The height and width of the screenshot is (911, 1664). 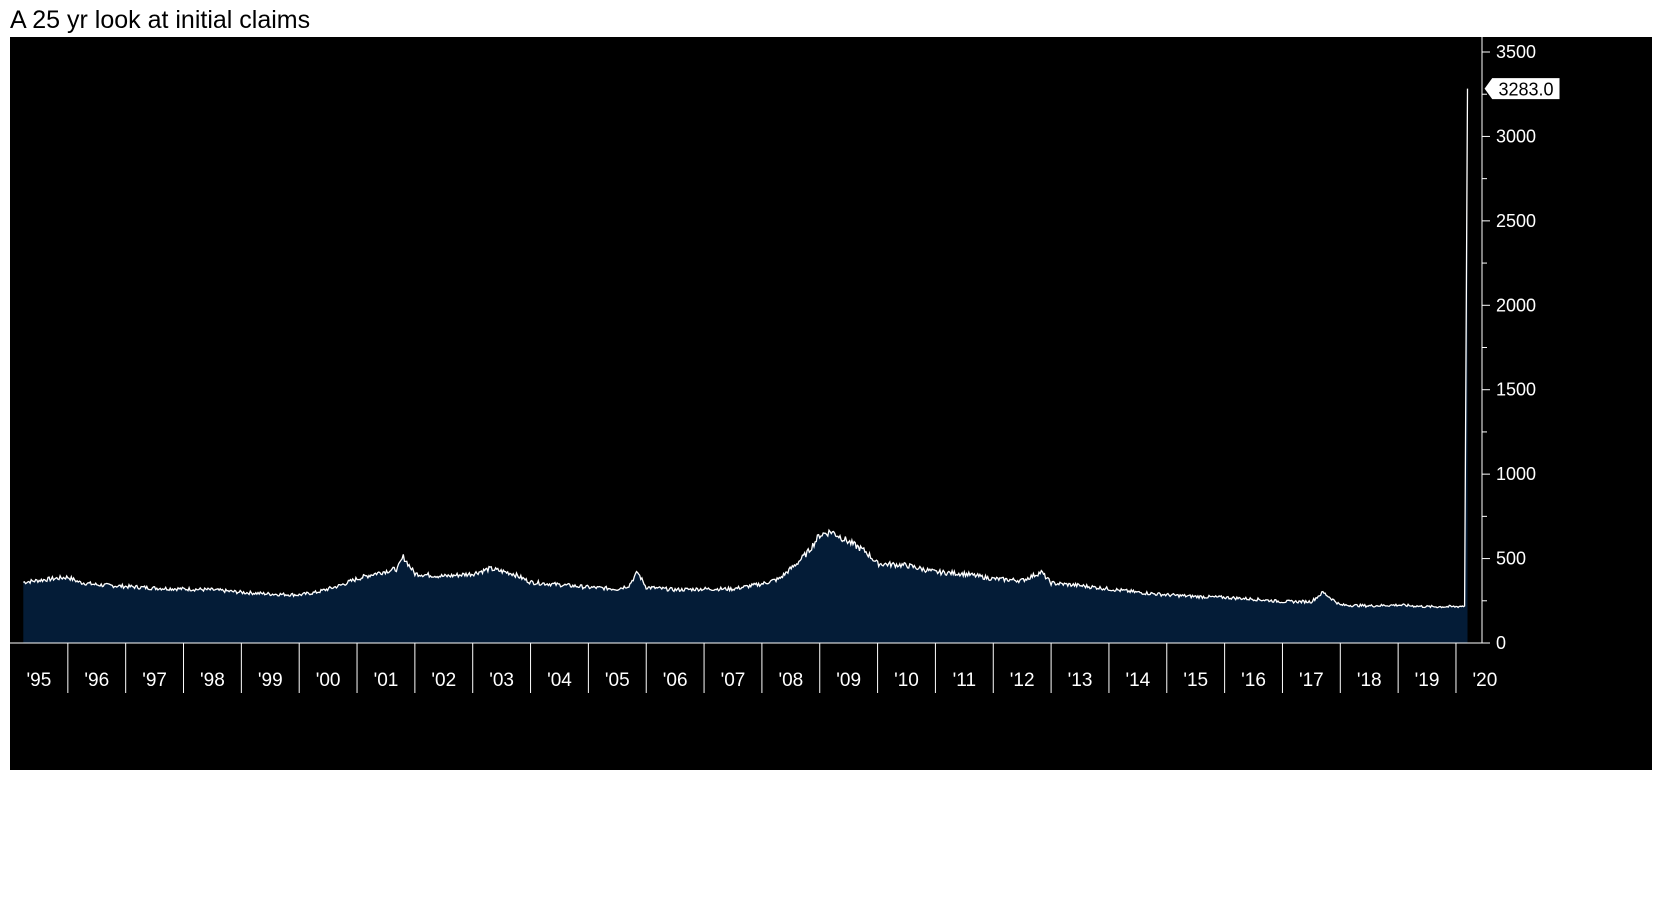 What do you see at coordinates (1311, 680) in the screenshot?
I see `x-tick-label: '17` at bounding box center [1311, 680].